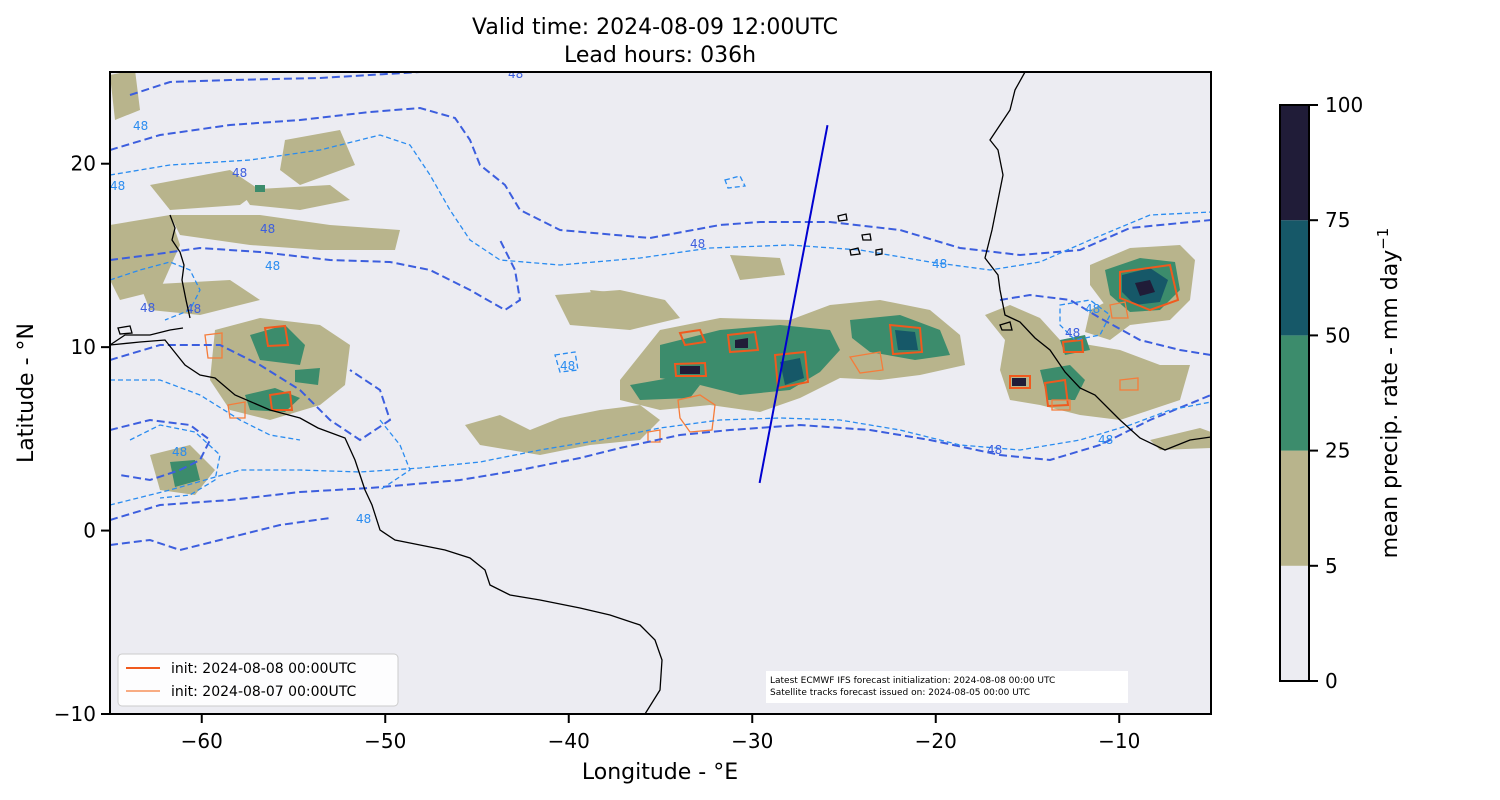 This screenshot has width=1500, height=800. I want to click on blue-thin-contour-east, so click(1085, 320).